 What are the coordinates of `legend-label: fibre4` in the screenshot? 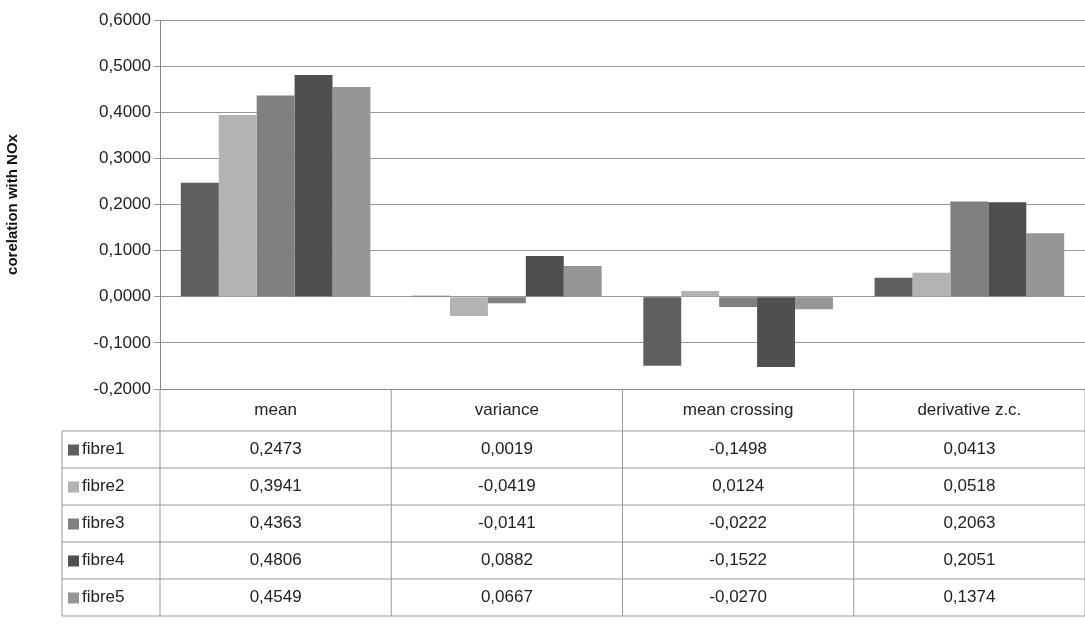 It's located at (103, 560).